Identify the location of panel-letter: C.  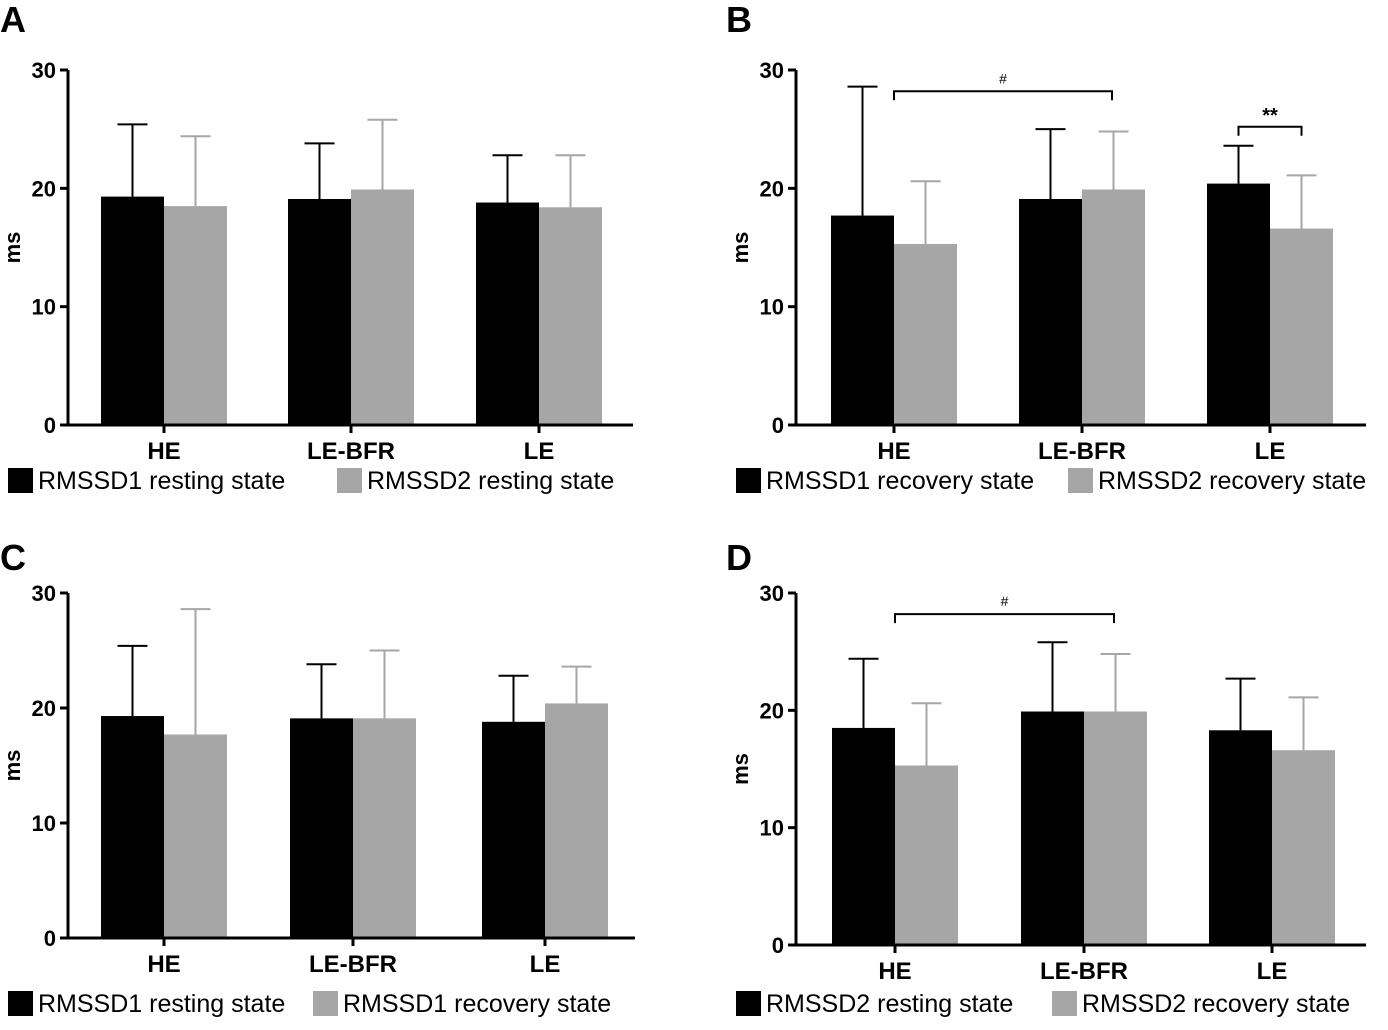
(13, 557).